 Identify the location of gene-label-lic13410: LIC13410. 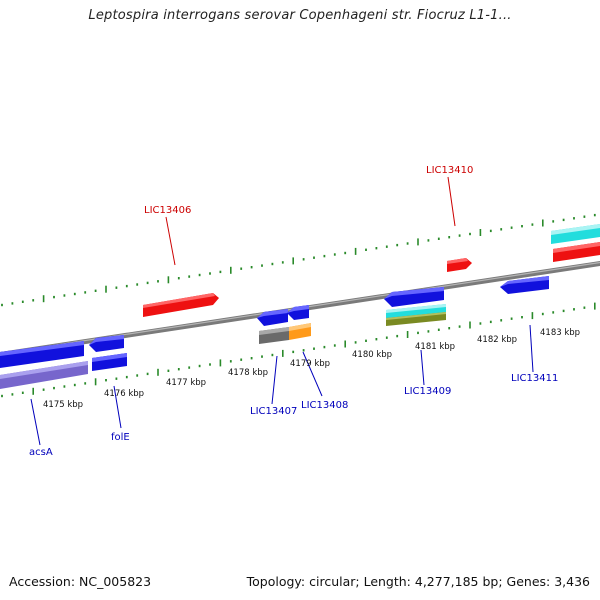
(449, 170).